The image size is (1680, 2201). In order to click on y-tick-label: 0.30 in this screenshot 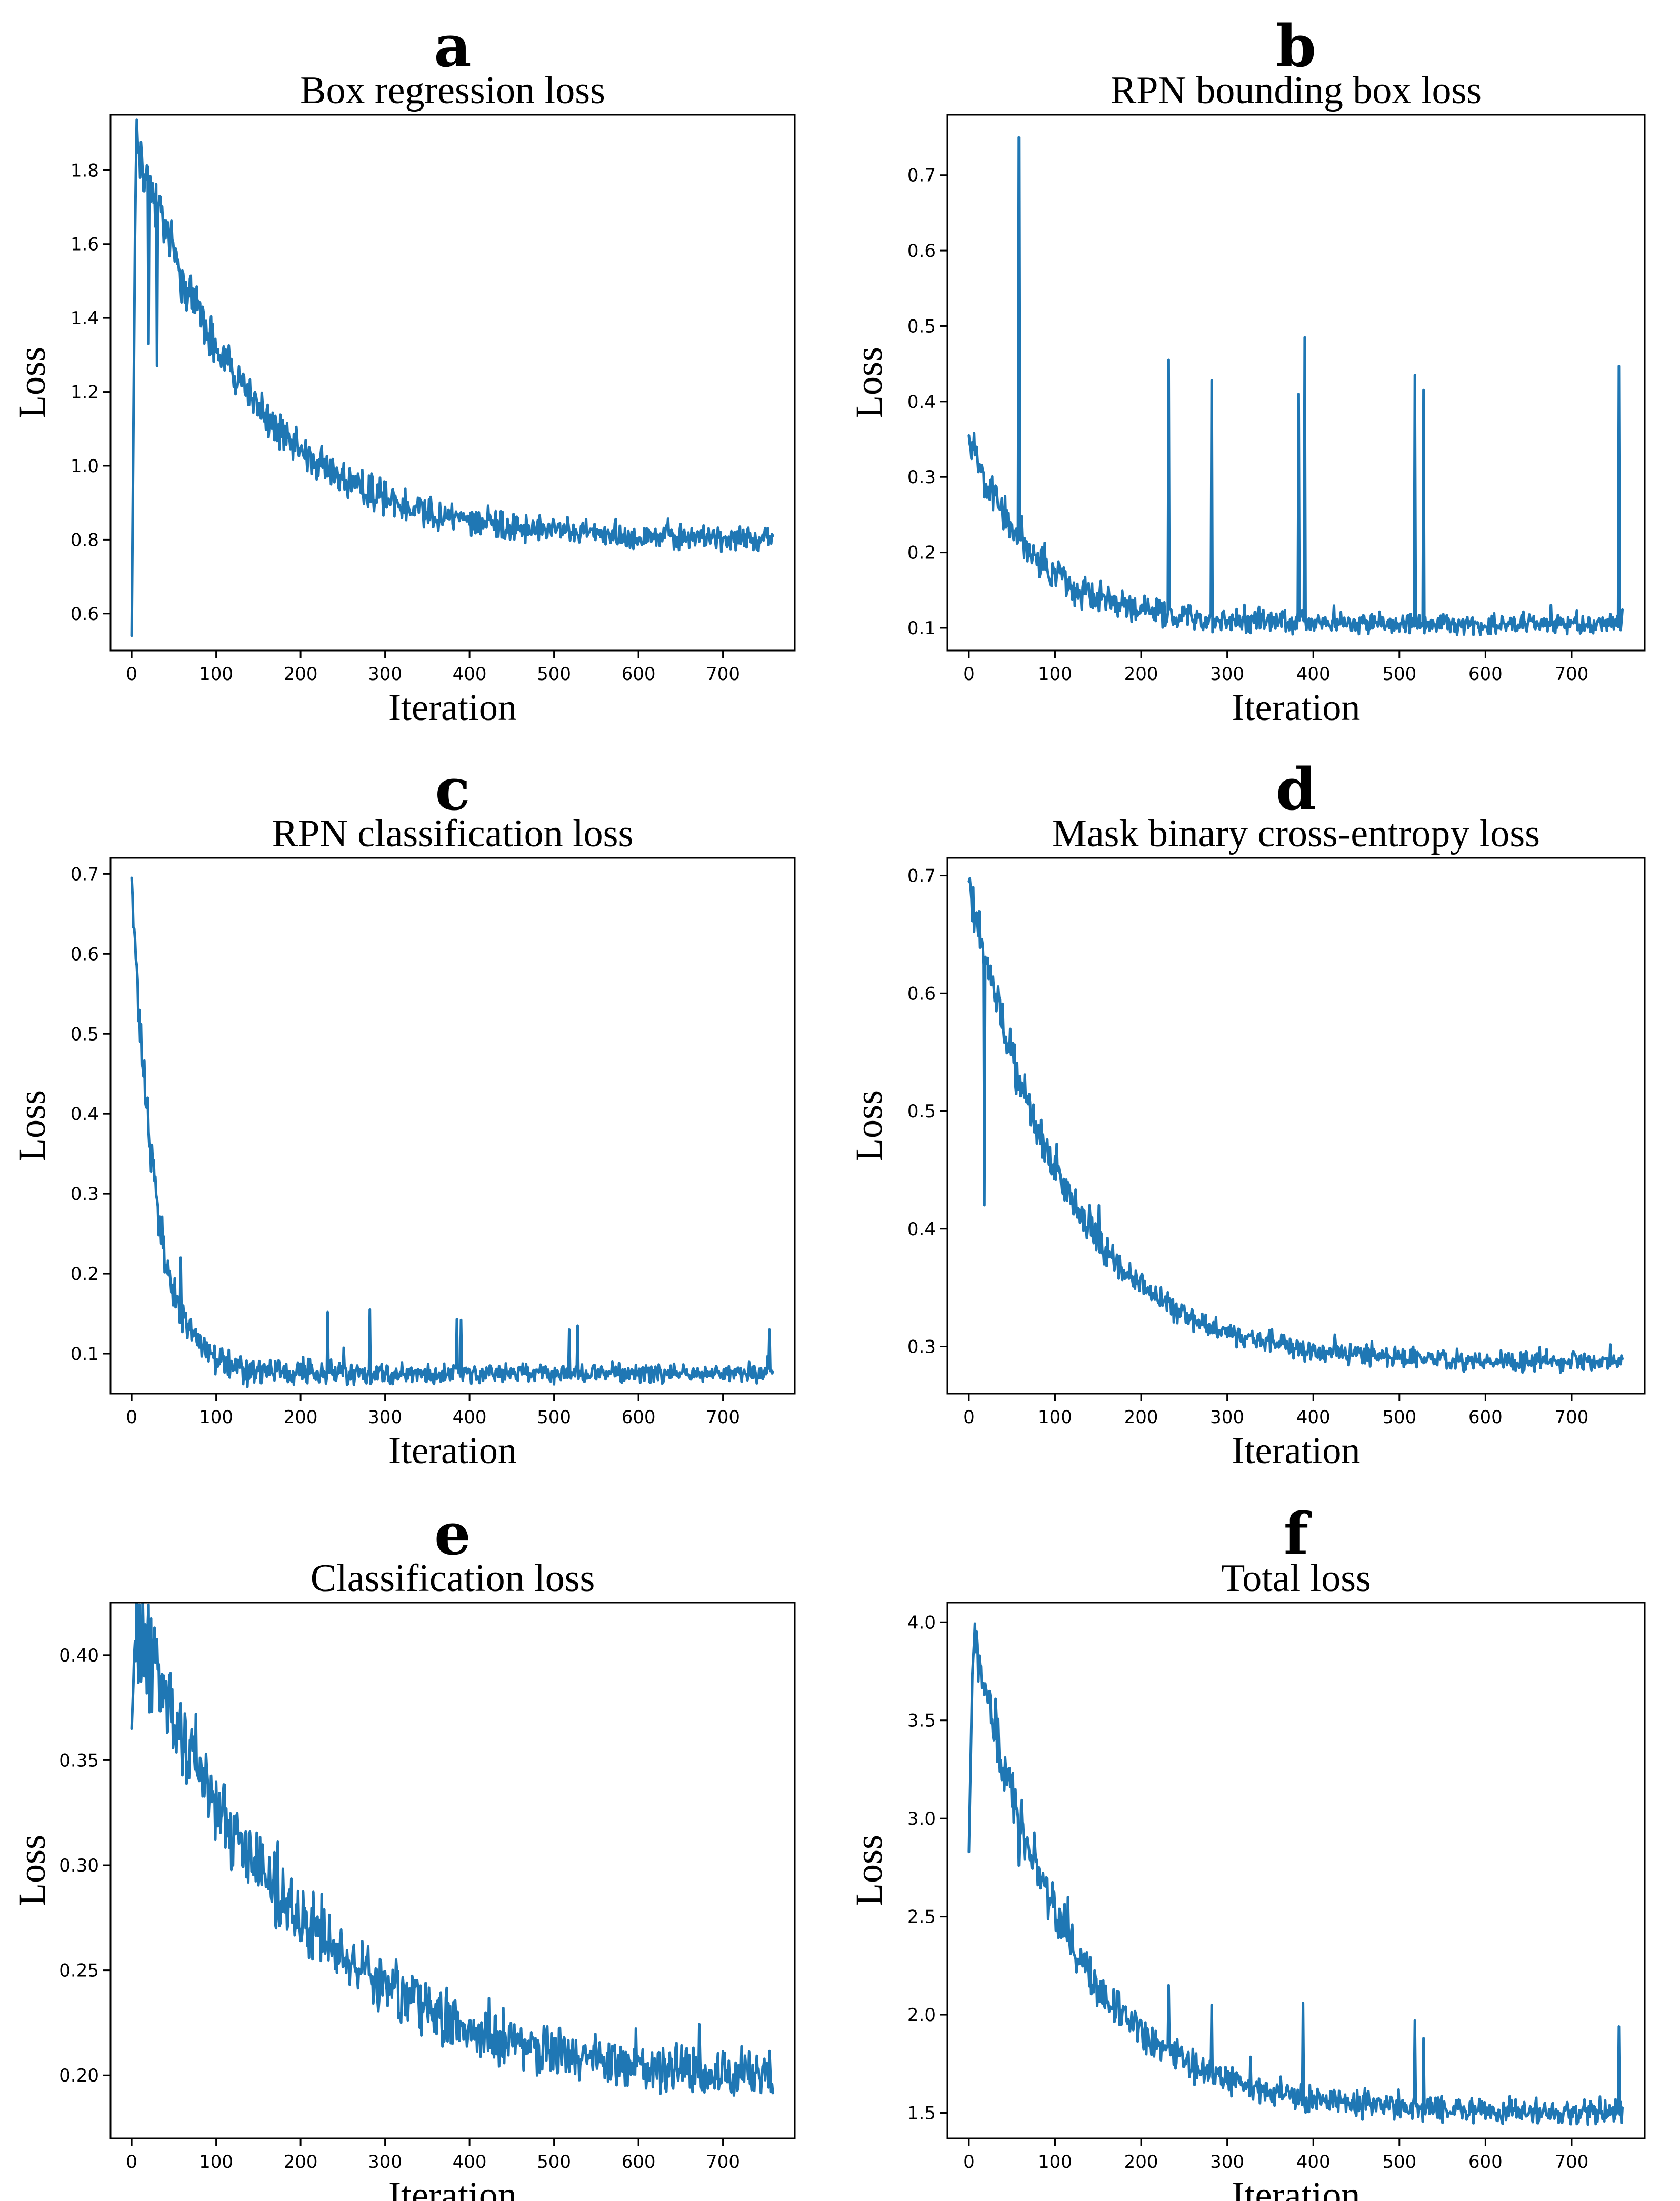, I will do `click(79, 1865)`.